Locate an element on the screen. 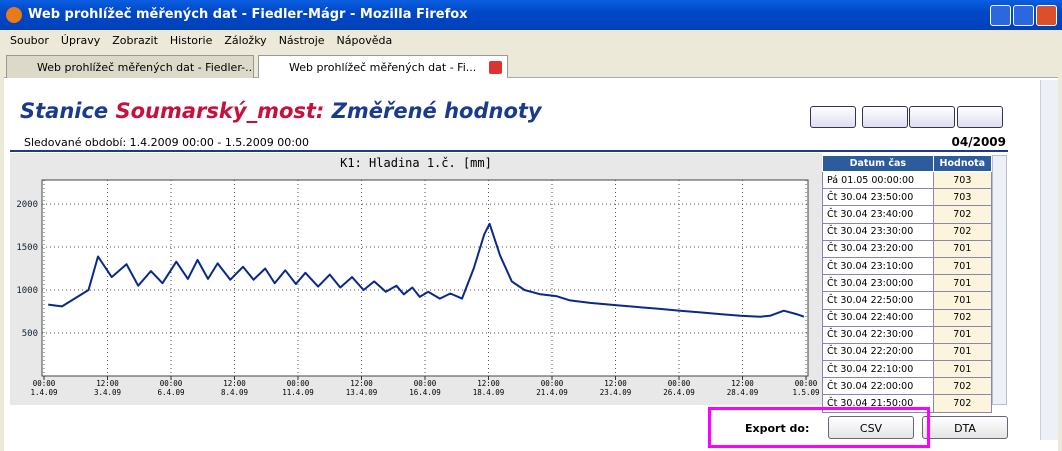 The image size is (1062, 451). tab-close is located at coordinates (495, 67).